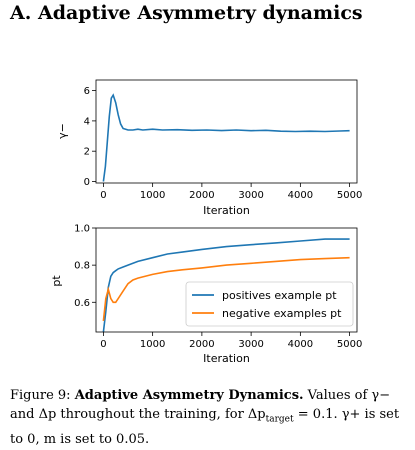 The width and height of the screenshot is (415, 450). I want to click on y-axis-label: pt, so click(56, 281).